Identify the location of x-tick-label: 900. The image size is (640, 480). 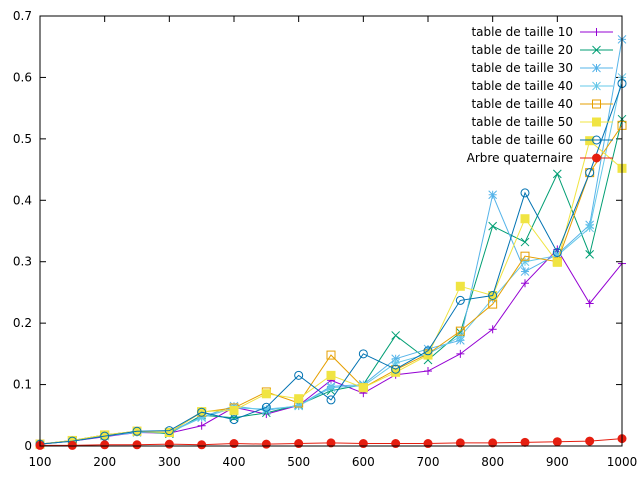
(557, 462).